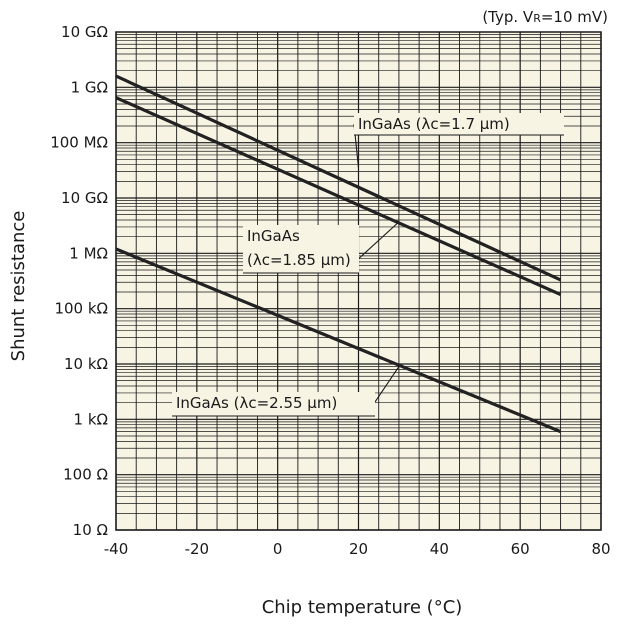  I want to click on condition-note: (Typ. VR=10 mV), so click(545, 17).